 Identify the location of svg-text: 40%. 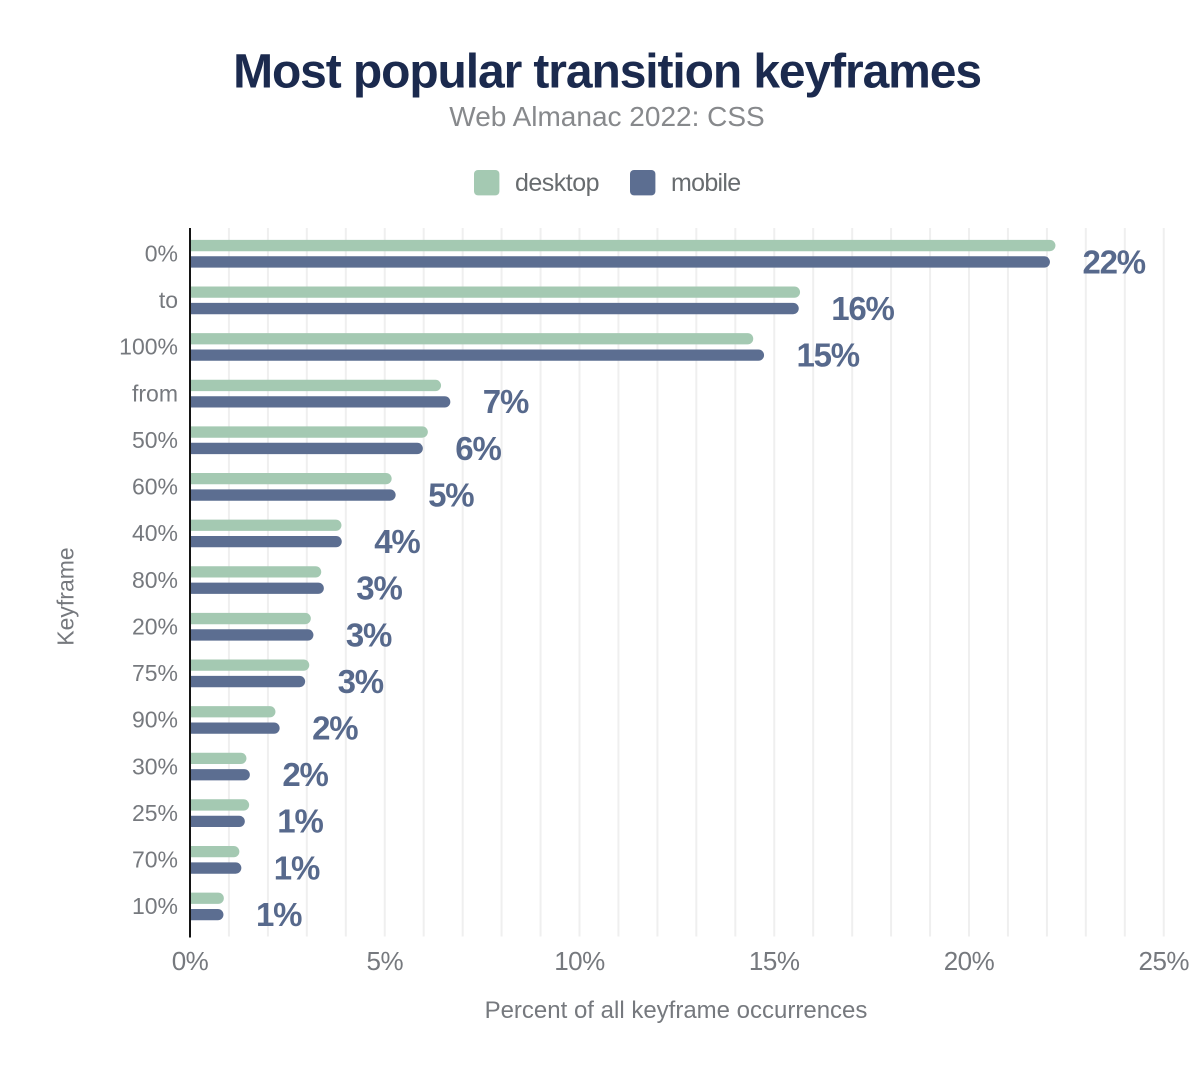
(155, 533).